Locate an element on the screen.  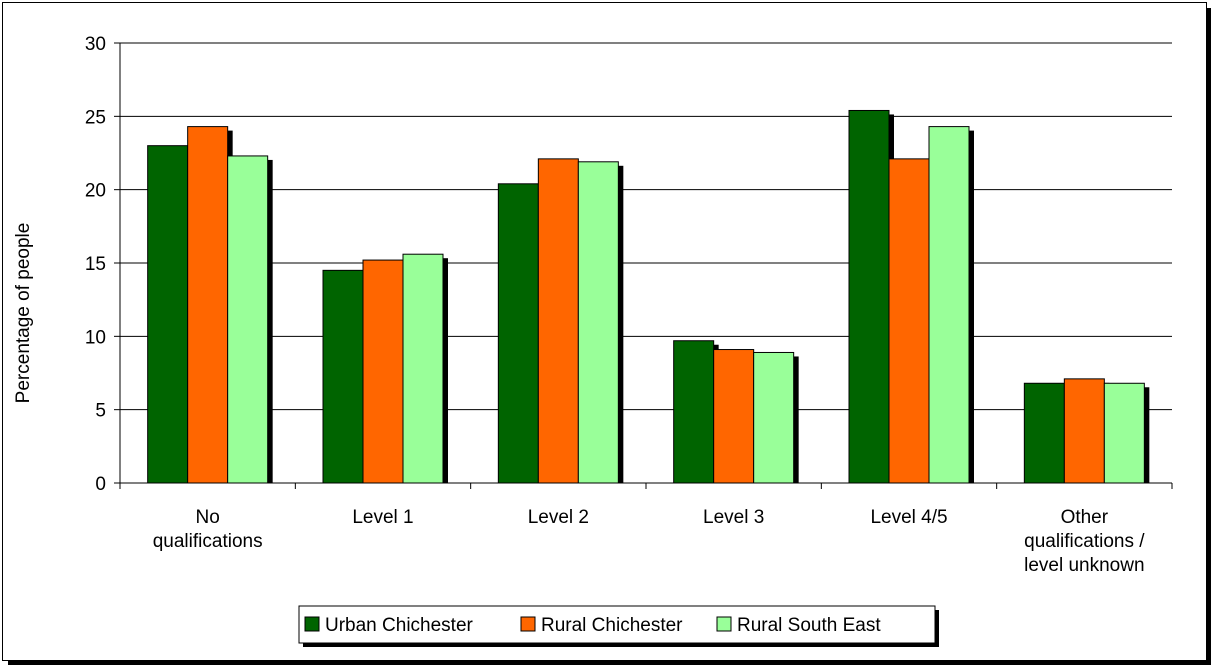
y-tick-label: 15 is located at coordinates (95, 264).